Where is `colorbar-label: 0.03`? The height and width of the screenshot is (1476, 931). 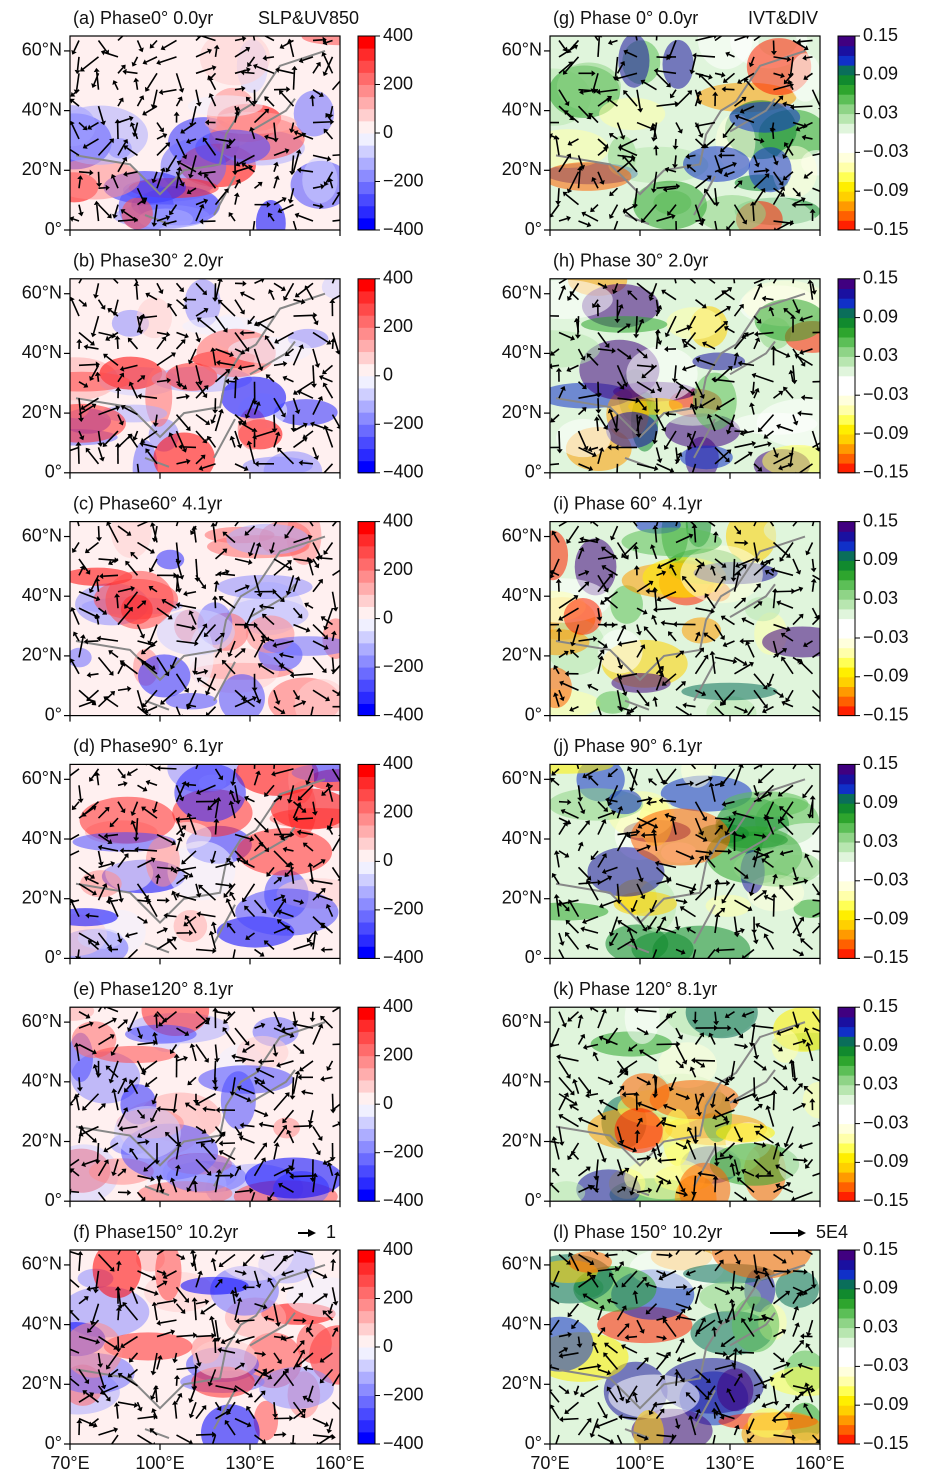
colorbar-label: 0.03 is located at coordinates (880, 1084).